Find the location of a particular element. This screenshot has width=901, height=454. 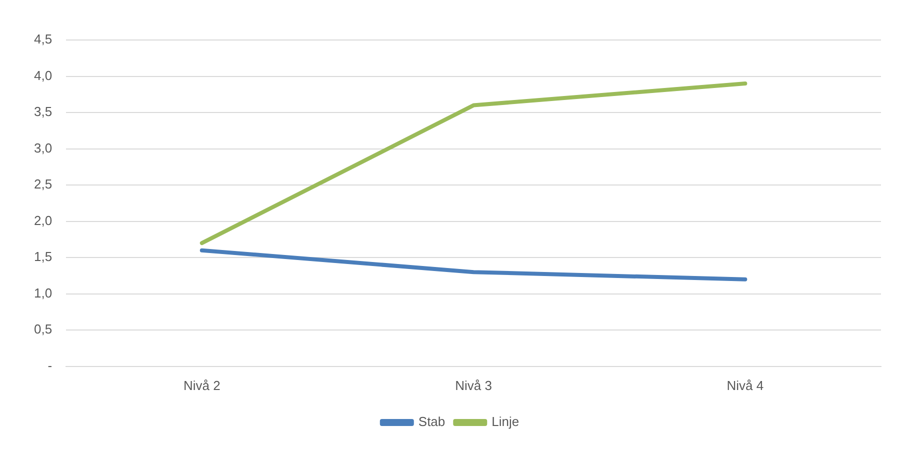

legend-label: Linje is located at coordinates (506, 422).